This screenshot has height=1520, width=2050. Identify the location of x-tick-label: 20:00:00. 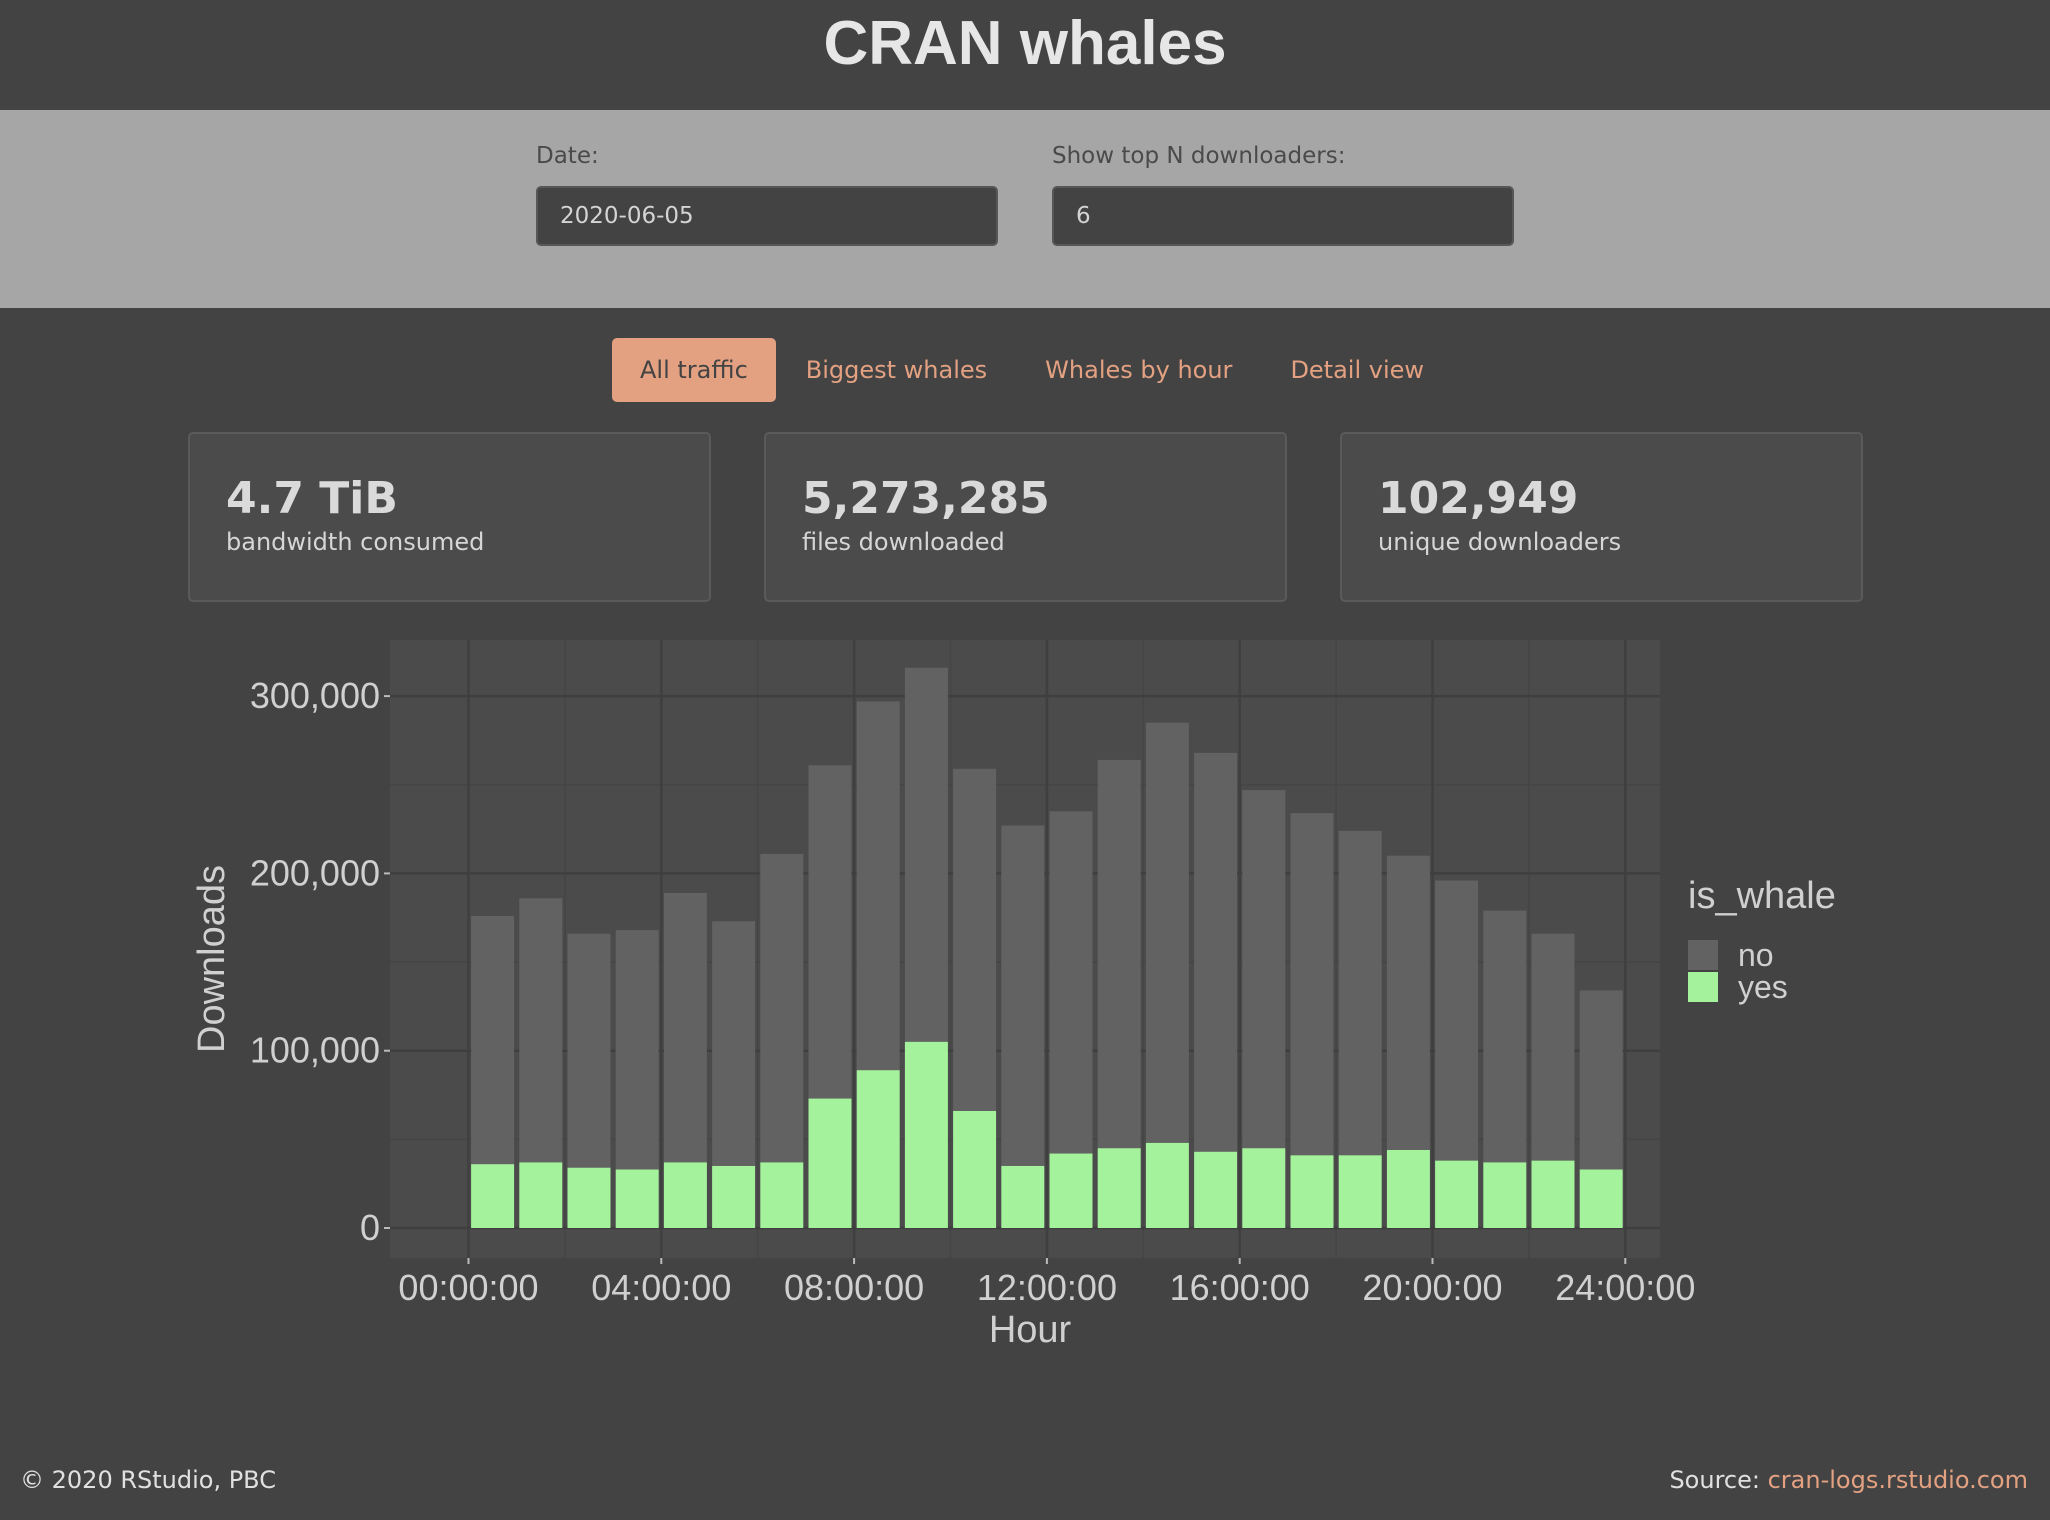
(1432, 1287).